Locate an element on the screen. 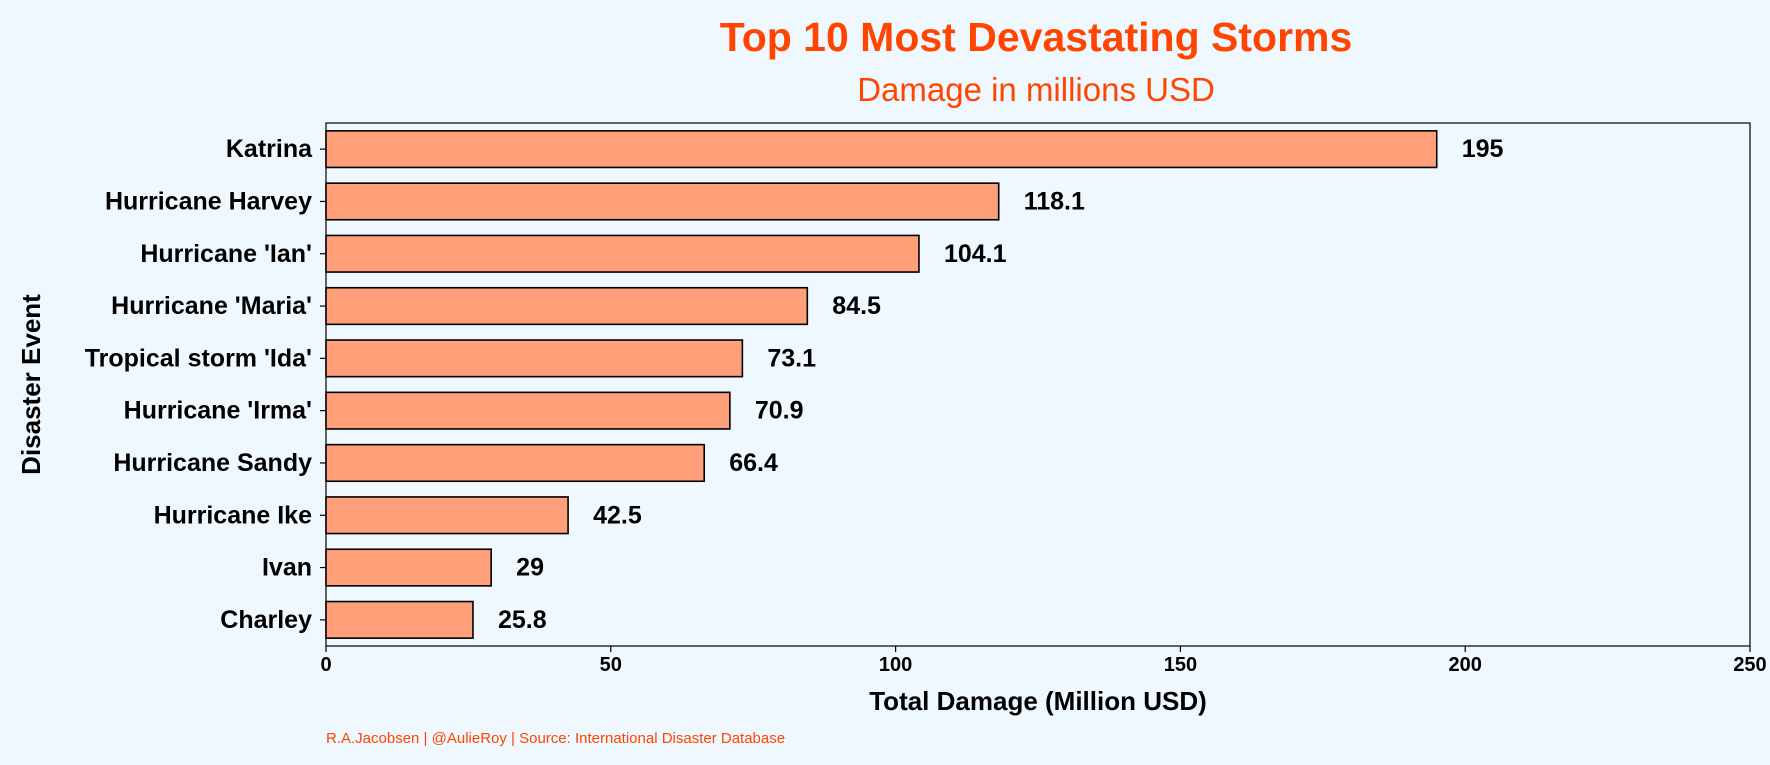  data-label: 84.5 is located at coordinates (856, 306).